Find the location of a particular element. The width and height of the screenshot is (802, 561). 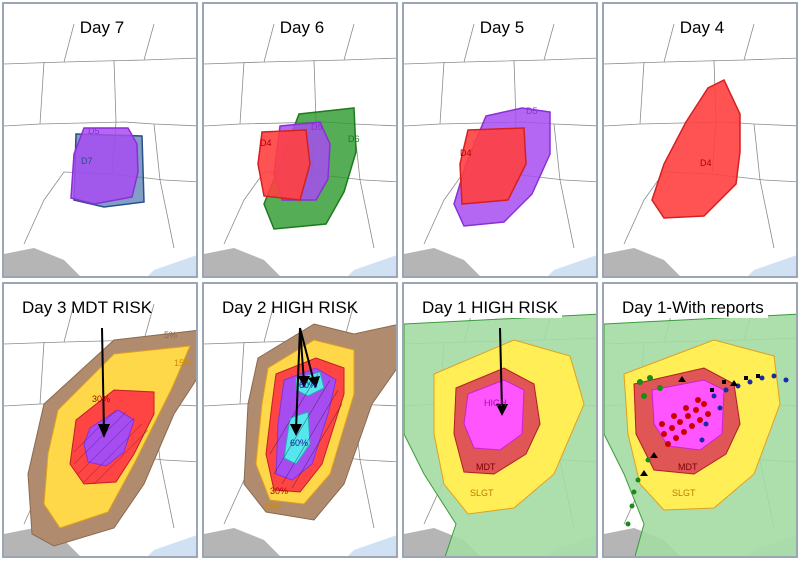

panel-day1-reports: MDT SLGT Day 1-With reports is located at coordinates (700, 420).